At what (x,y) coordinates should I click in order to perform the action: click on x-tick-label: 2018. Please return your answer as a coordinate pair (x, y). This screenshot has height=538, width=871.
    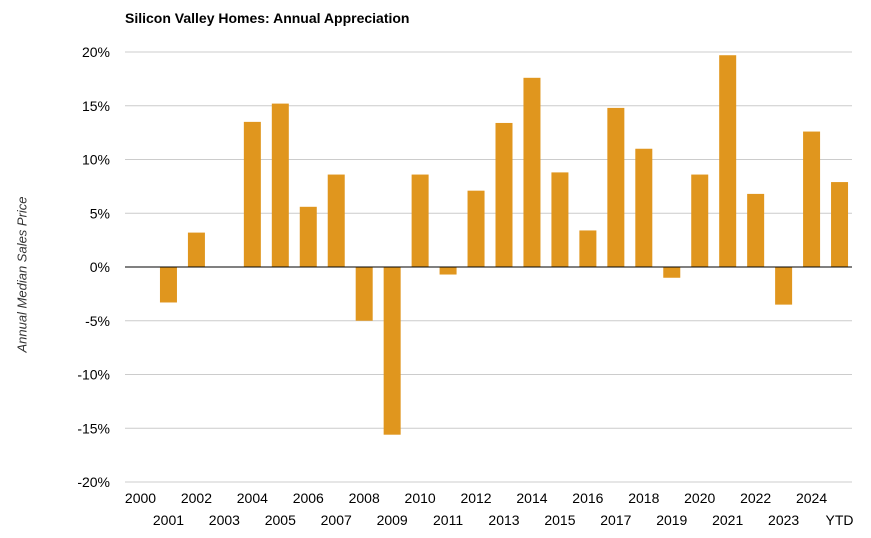
    Looking at the image, I should click on (643, 498).